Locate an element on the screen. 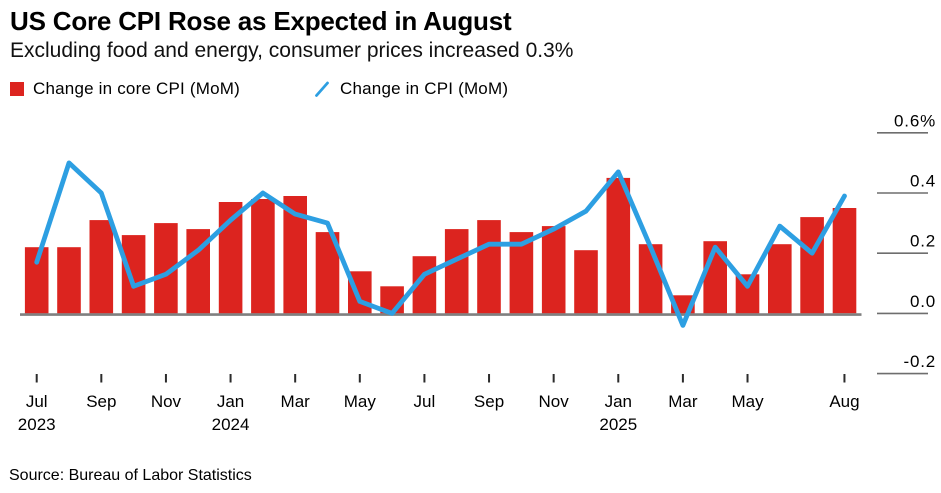 The image size is (941, 493). legend-item-cpi: Change in CPI (MoM) is located at coordinates (410, 89).